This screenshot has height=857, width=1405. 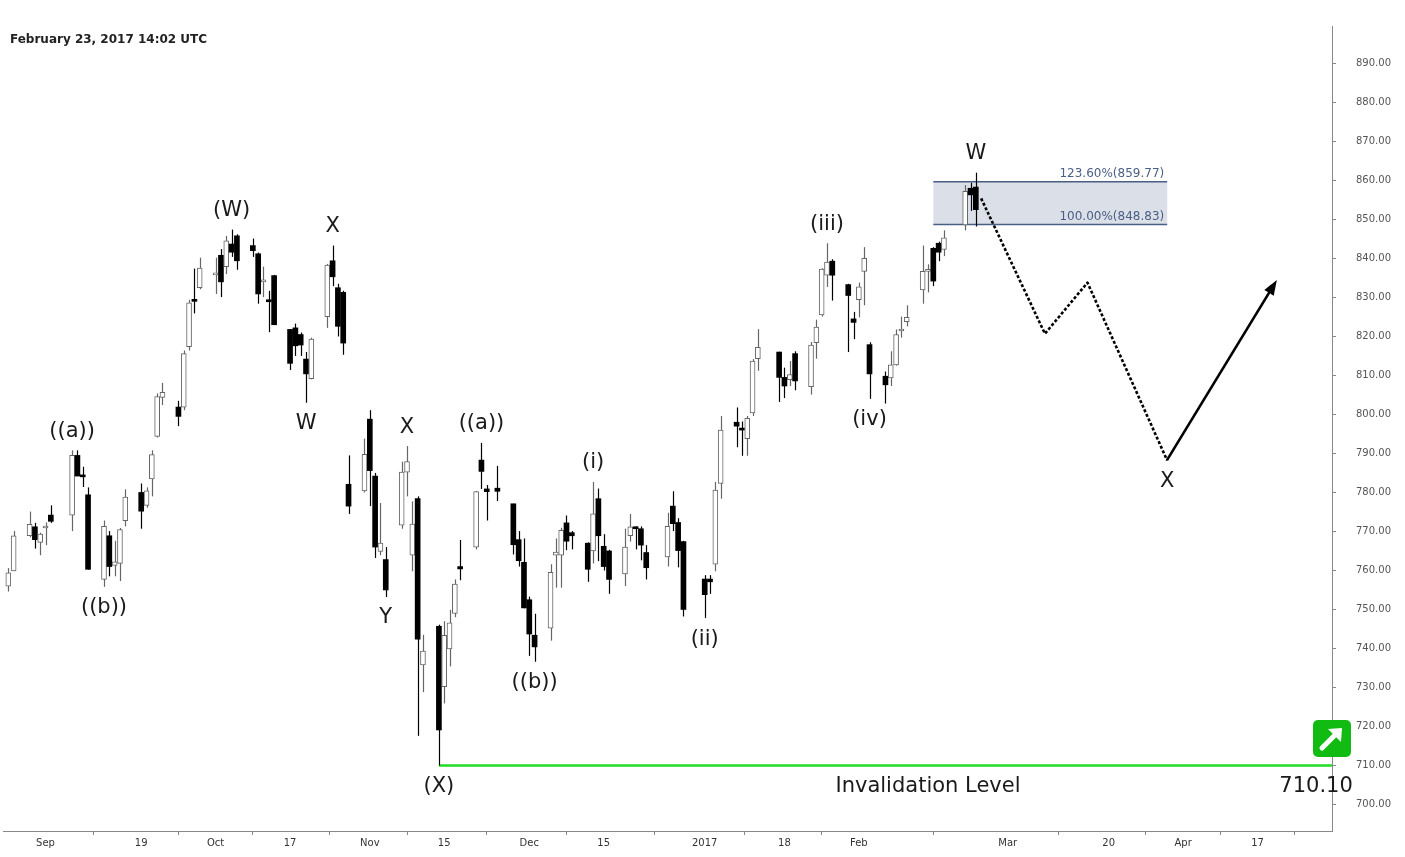 What do you see at coordinates (1373, 180) in the screenshot?
I see `y-tick-label: 860.00` at bounding box center [1373, 180].